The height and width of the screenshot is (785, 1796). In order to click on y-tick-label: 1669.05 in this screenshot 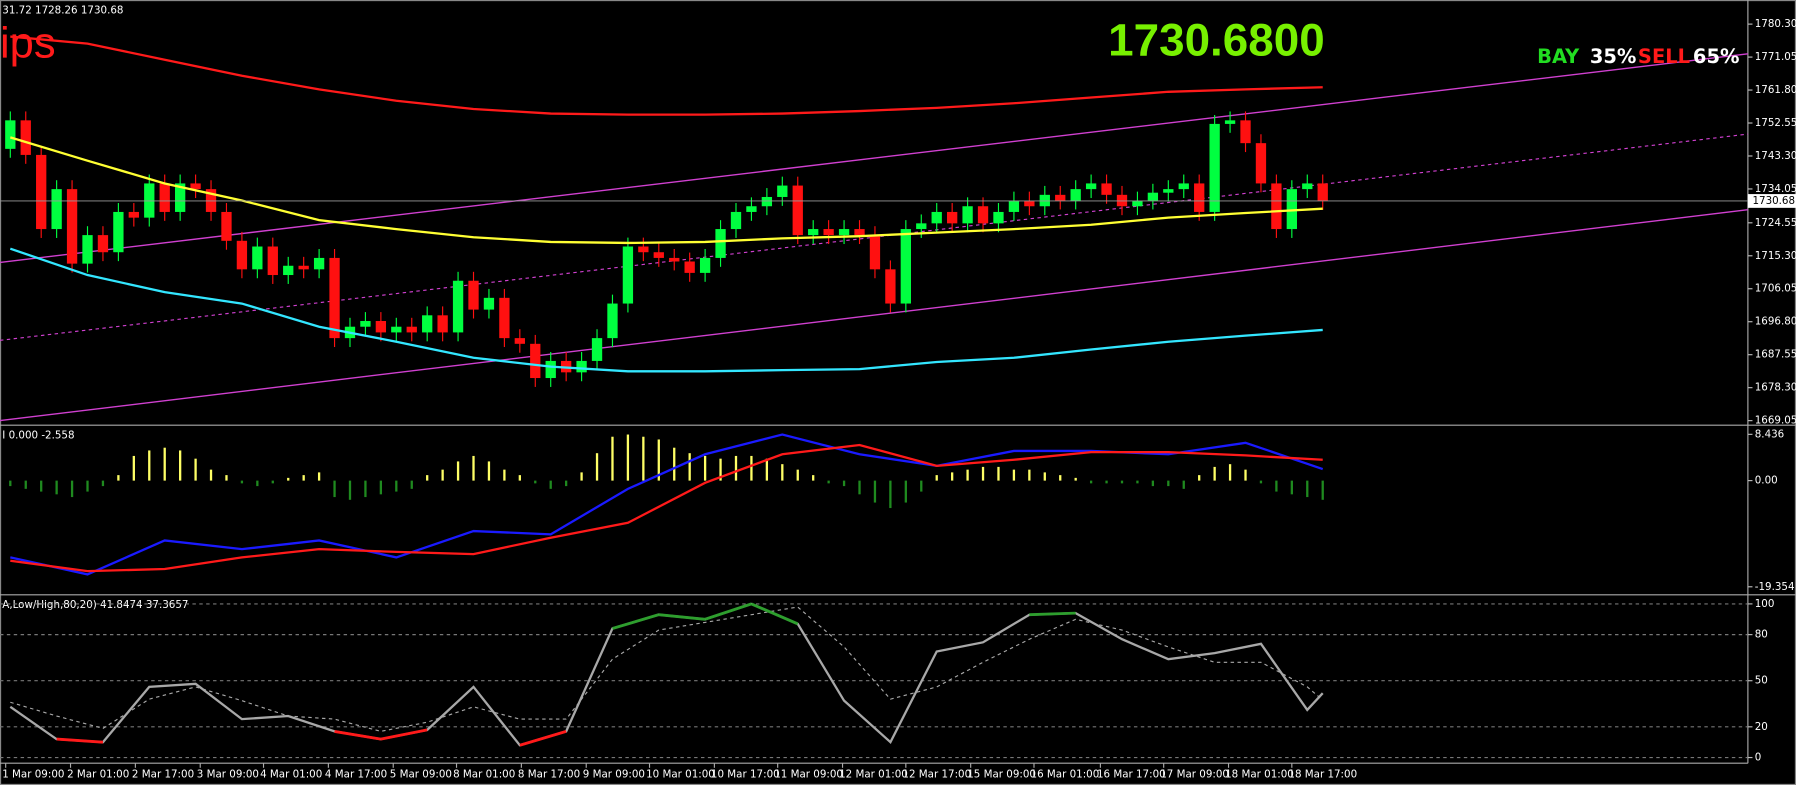, I will do `click(1775, 421)`.